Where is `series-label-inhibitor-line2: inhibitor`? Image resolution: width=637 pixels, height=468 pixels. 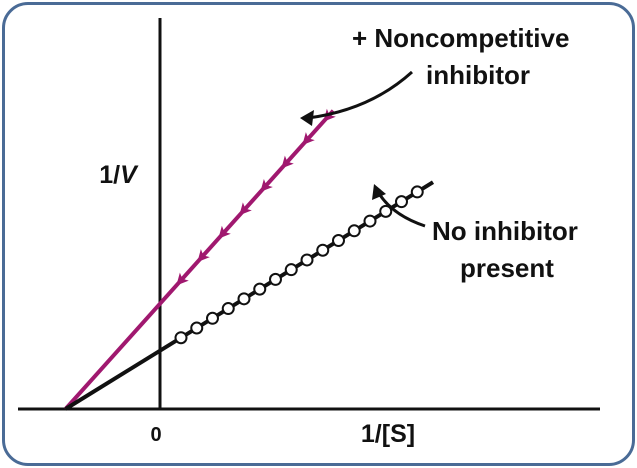
series-label-inhibitor-line2: inhibitor is located at coordinates (478, 75).